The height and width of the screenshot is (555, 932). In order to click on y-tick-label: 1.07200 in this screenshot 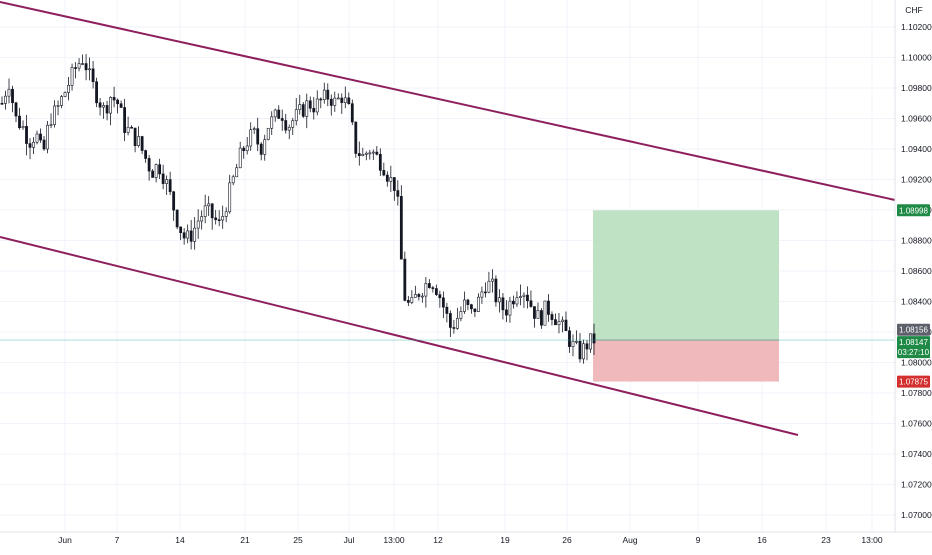, I will do `click(916, 485)`.